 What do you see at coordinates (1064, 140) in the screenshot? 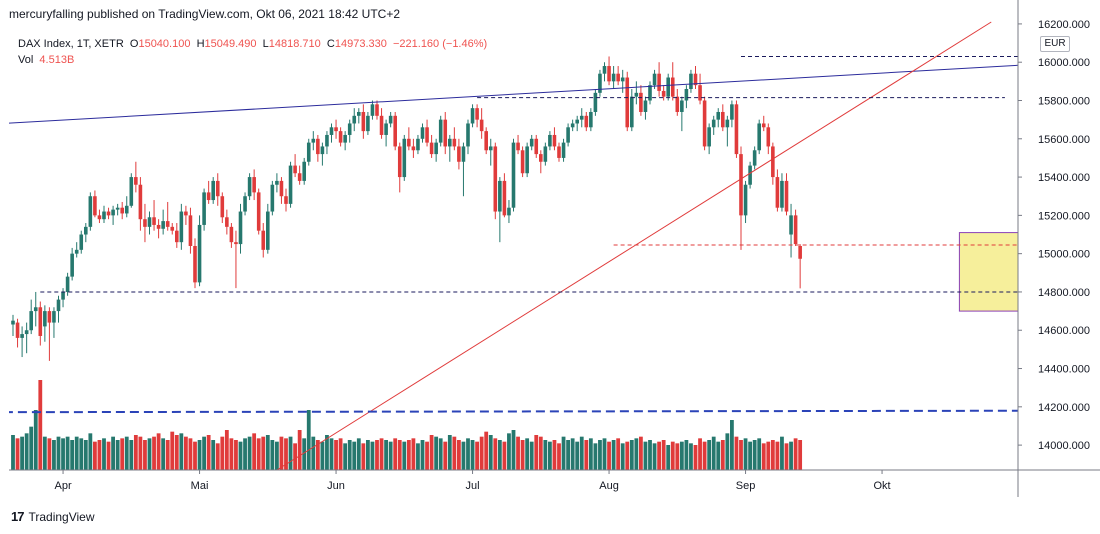
I see `y-tick-label: 15600.000` at bounding box center [1064, 140].